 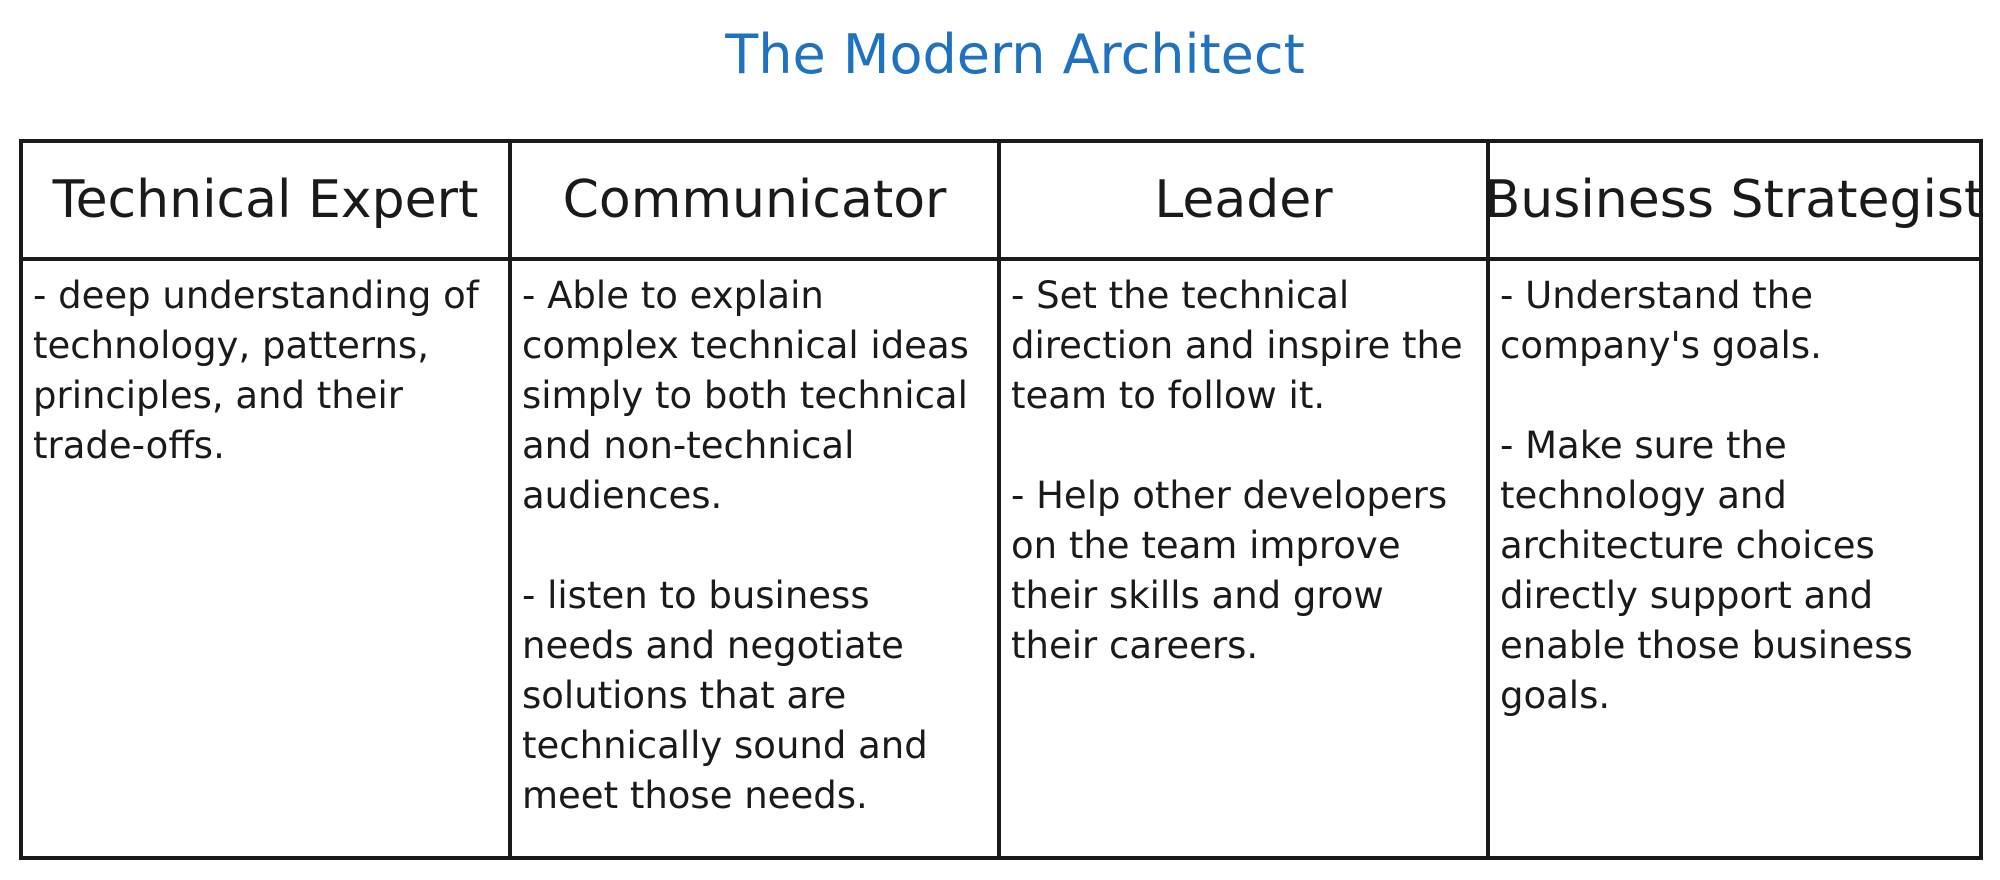 I want to click on diagram-title: The Modern Architect, so click(x=1015, y=54).